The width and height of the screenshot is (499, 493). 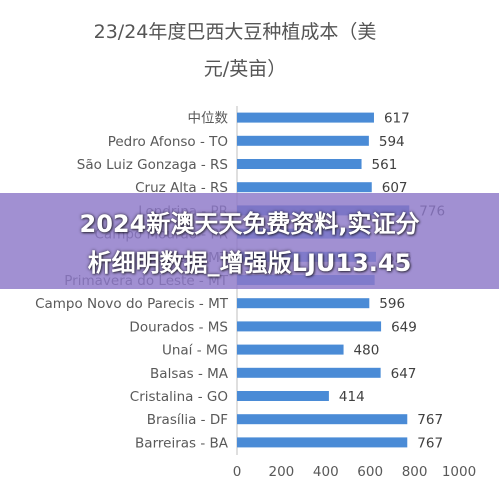 I want to click on category-label: Barreiras - BA, so click(x=182, y=443).